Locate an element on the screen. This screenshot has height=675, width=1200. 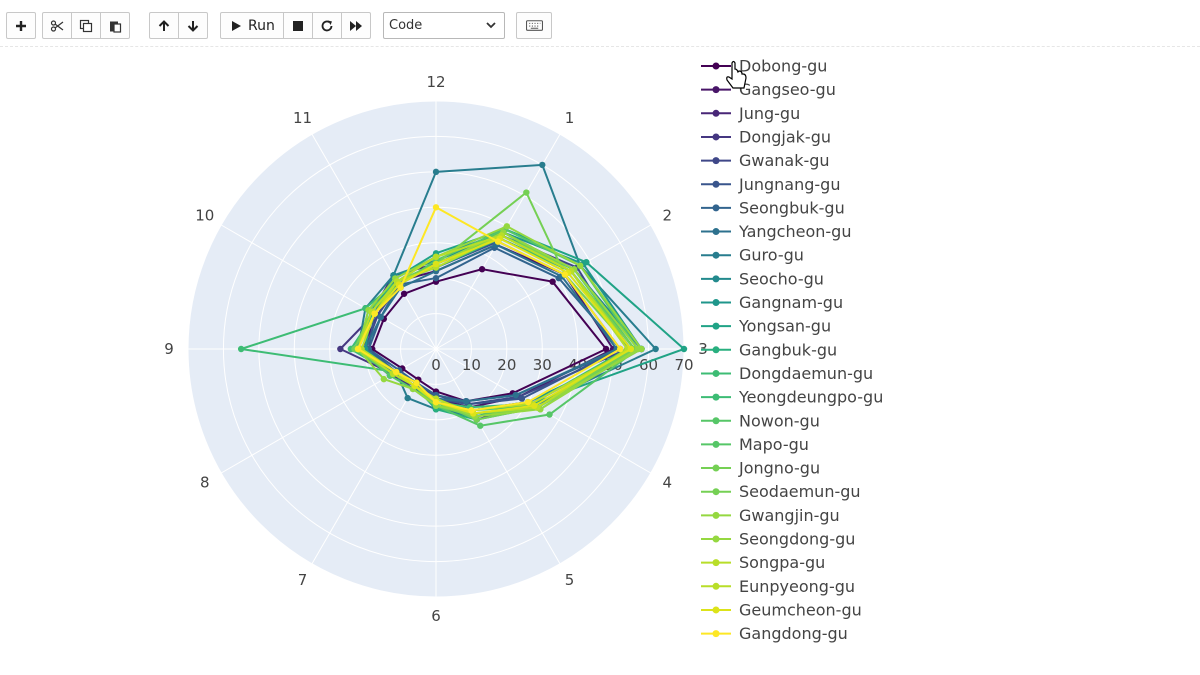
copy-button is located at coordinates (86, 25).